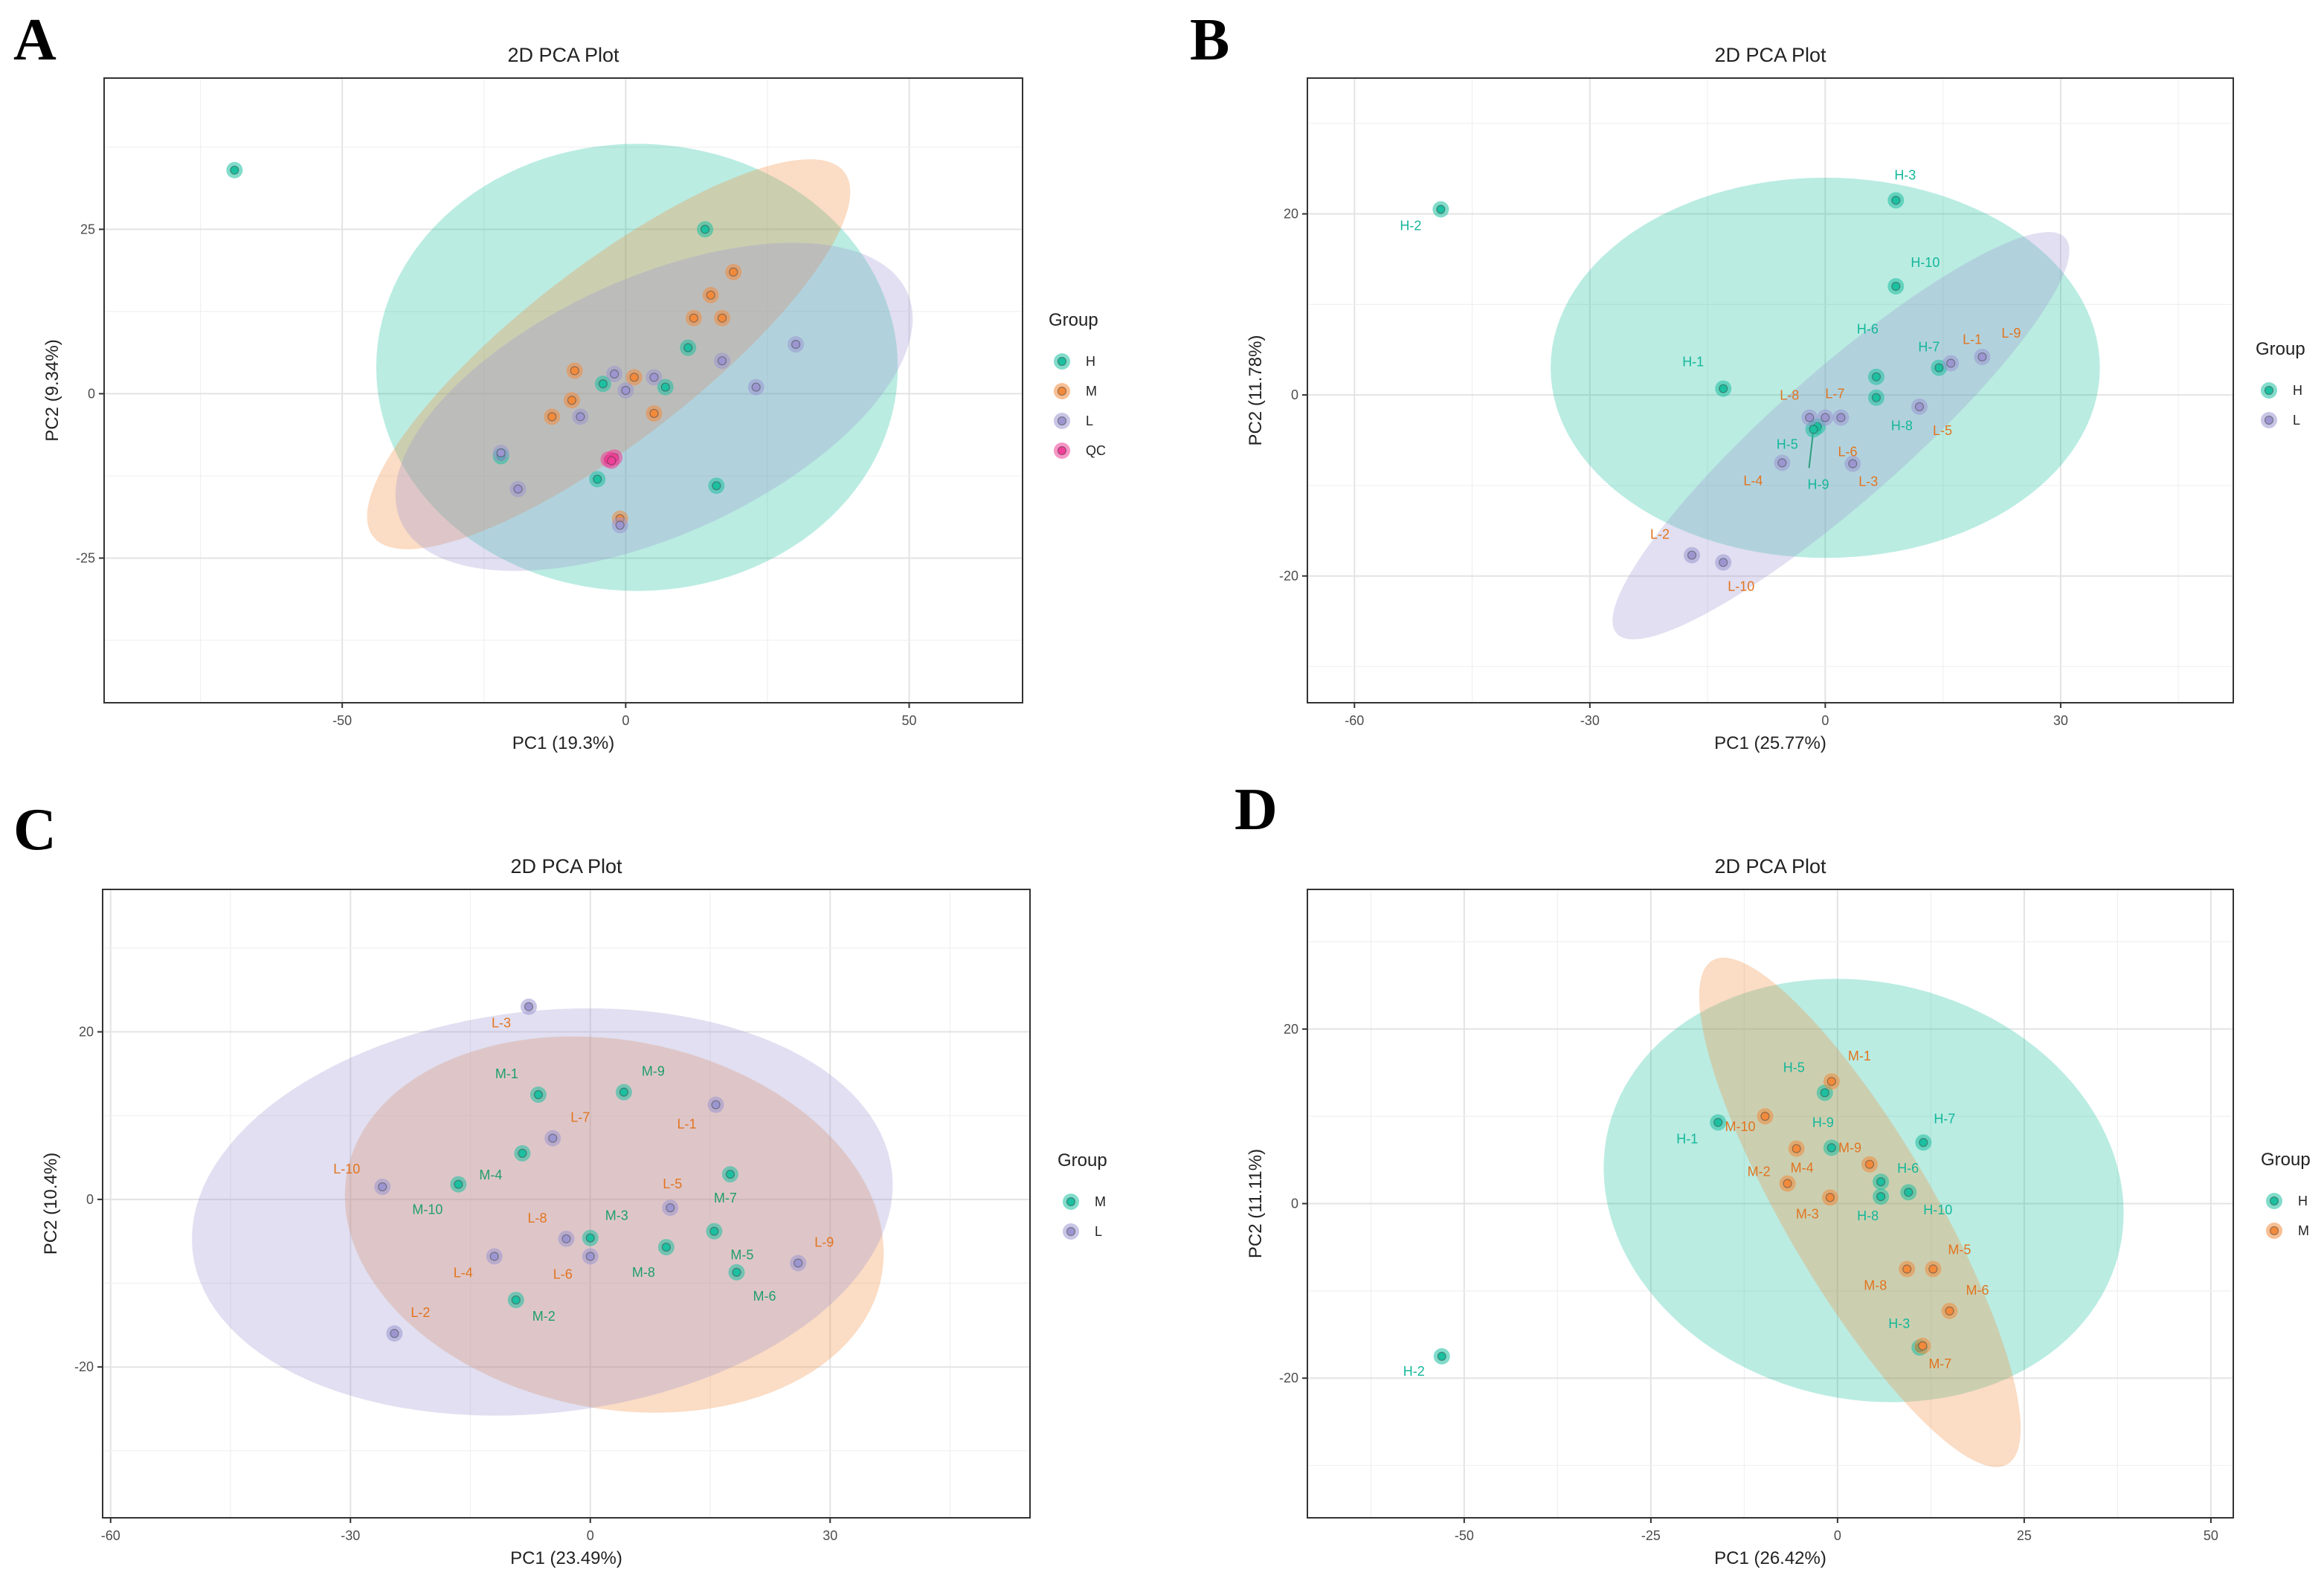  I want to click on point-label: M-10, so click(1740, 1126).